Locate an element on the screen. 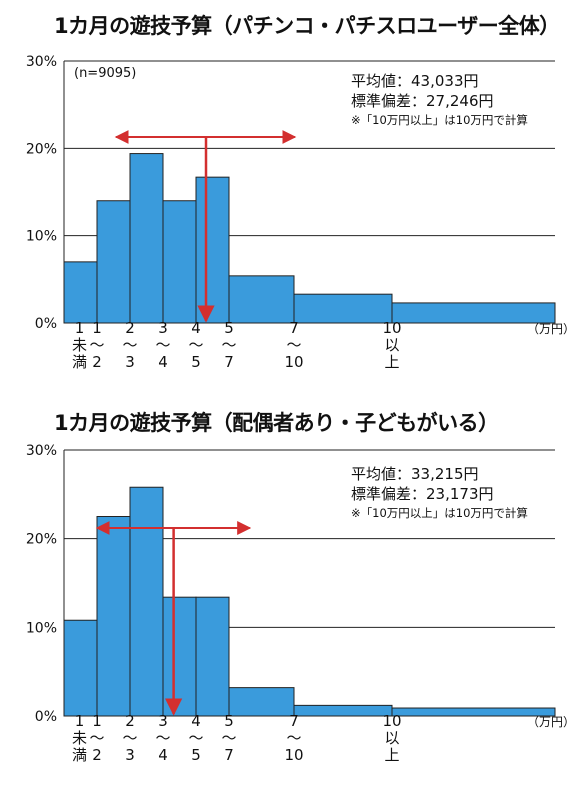 The height and width of the screenshot is (800, 579). mean-label: 平均値：43,033円 is located at coordinates (415, 81).